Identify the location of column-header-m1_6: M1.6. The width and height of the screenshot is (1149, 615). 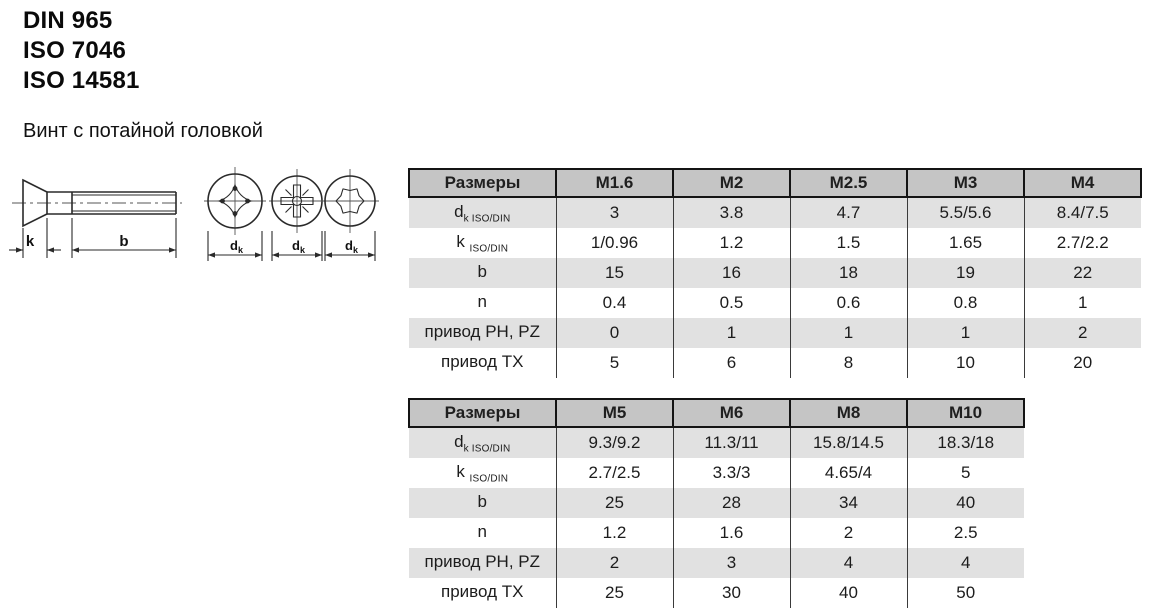
(614, 183).